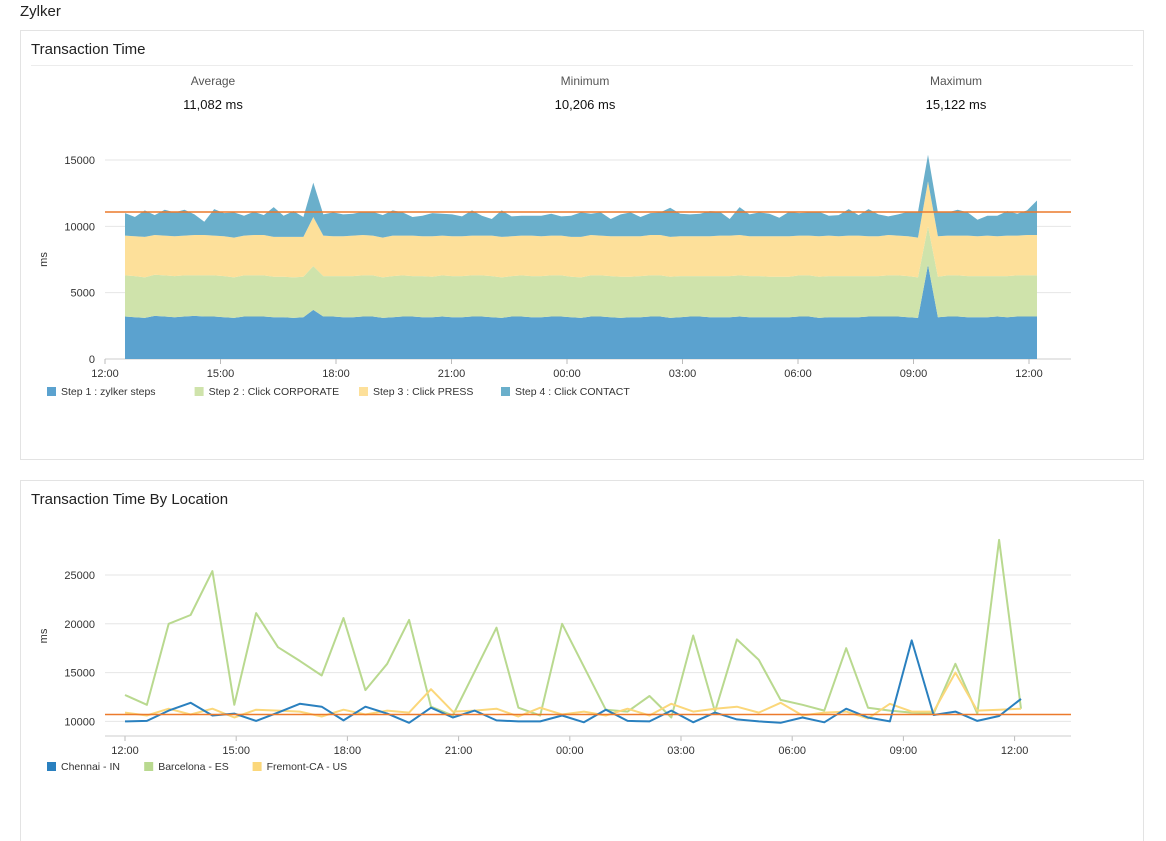 This screenshot has width=1166, height=841. Describe the element at coordinates (585, 93) in the screenshot. I see `stat-minimum: Minimum 10,206 ms` at that location.